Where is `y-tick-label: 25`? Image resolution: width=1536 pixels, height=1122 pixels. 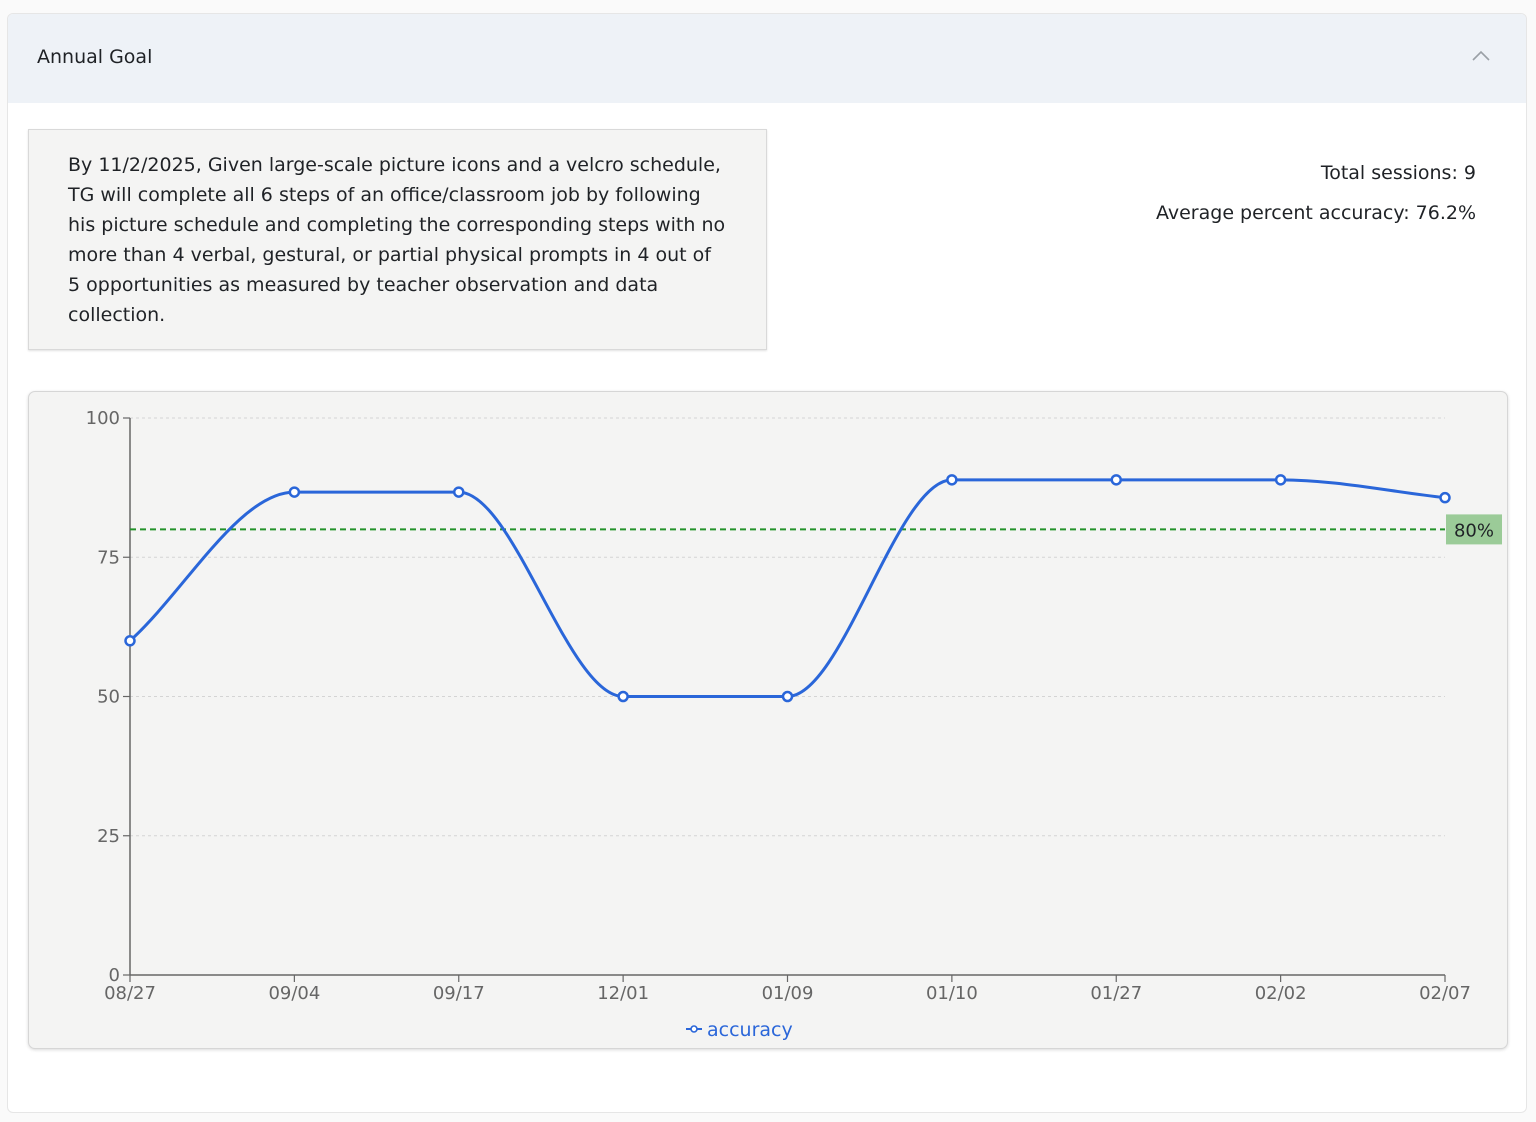 y-tick-label: 25 is located at coordinates (108, 836).